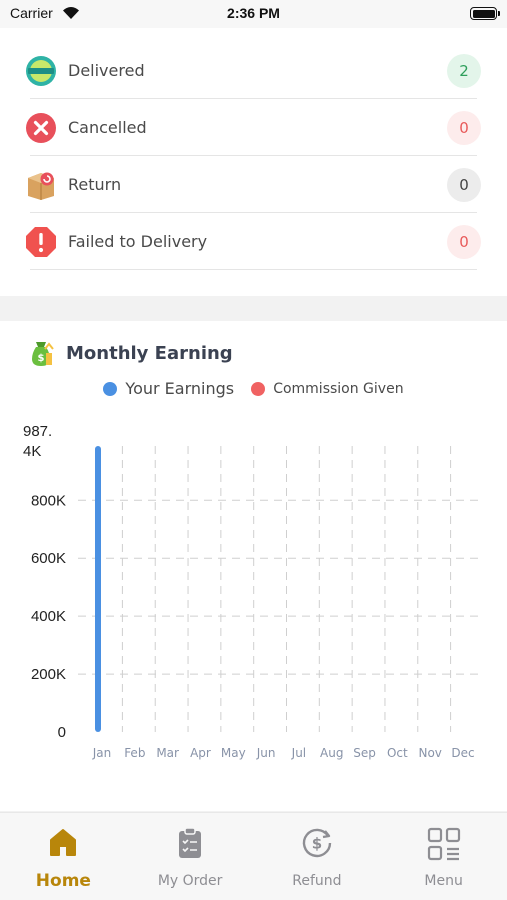  Describe the element at coordinates (107, 127) in the screenshot. I see `status-label-cancelled: Cancelled` at that location.